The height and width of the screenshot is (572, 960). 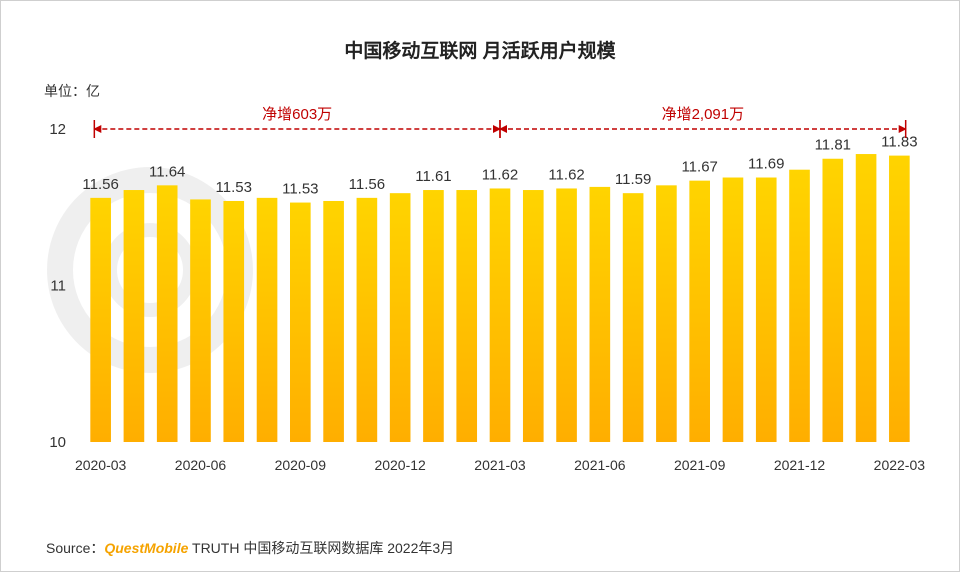 What do you see at coordinates (146, 548) in the screenshot?
I see `brand-name: QuestMobile` at bounding box center [146, 548].